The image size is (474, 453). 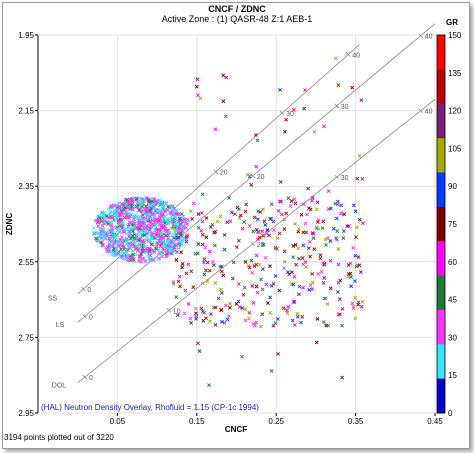 What do you see at coordinates (455, 111) in the screenshot?
I see `colorbar-tick-label: 120` at bounding box center [455, 111].